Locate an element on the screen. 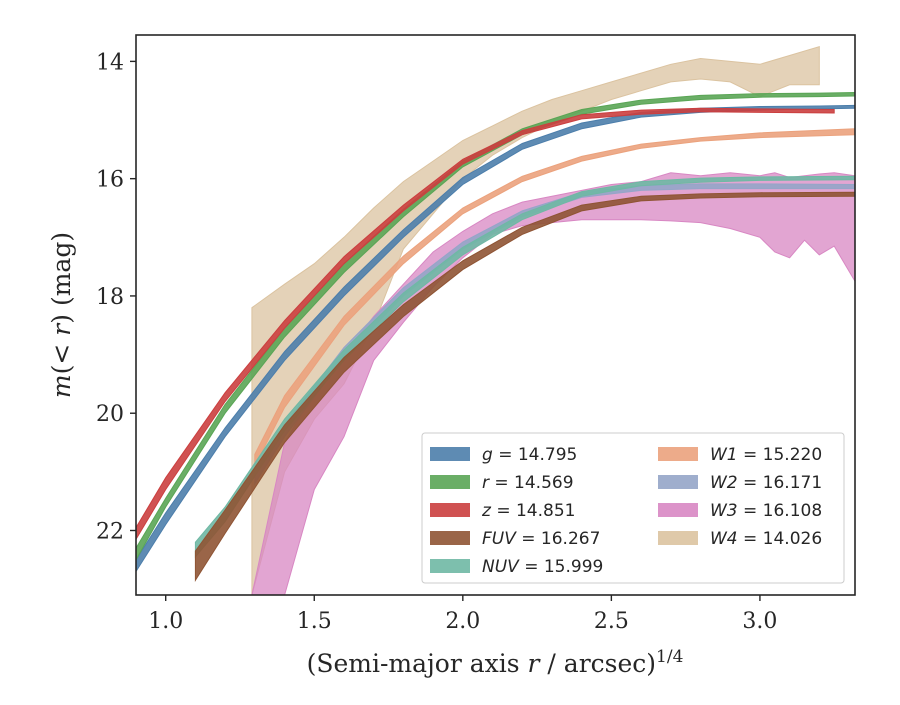 Image resolution: width=900 pixels, height=705 pixels. legend-label: g = 14.795 is located at coordinates (529, 455).